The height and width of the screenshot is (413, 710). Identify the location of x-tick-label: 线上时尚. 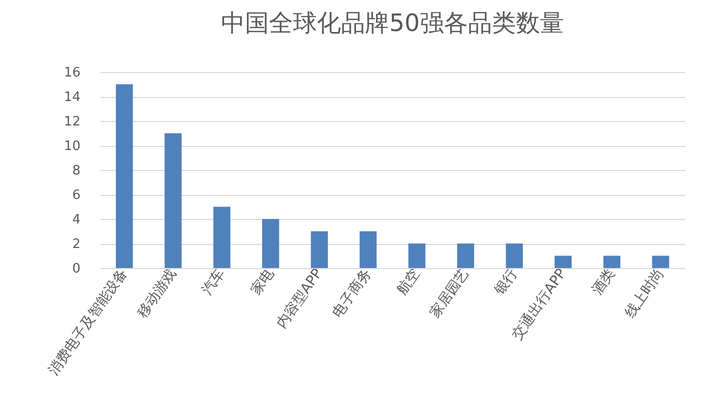
(645, 293).